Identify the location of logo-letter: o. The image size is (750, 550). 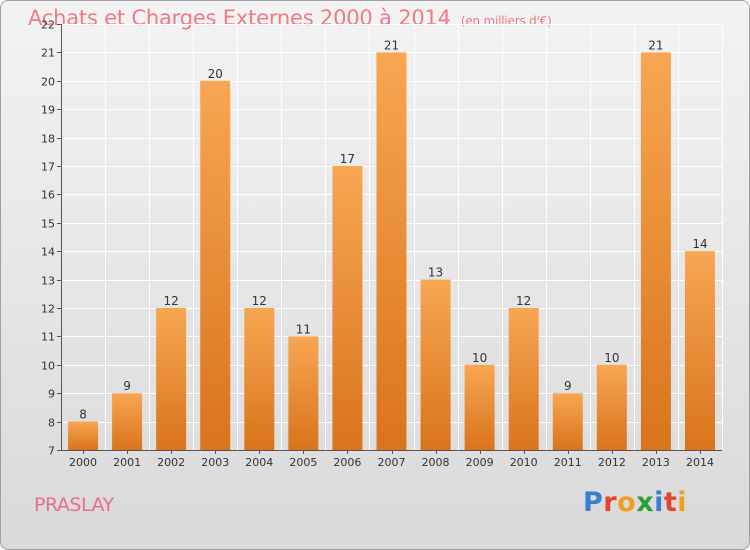
(627, 502).